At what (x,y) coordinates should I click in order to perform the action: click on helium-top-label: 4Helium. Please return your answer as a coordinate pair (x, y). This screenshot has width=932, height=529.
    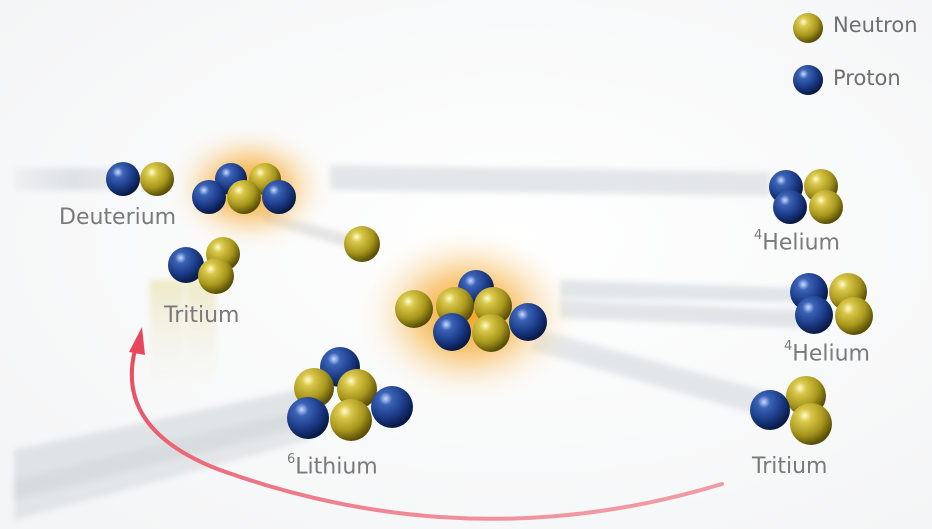
    Looking at the image, I should click on (797, 242).